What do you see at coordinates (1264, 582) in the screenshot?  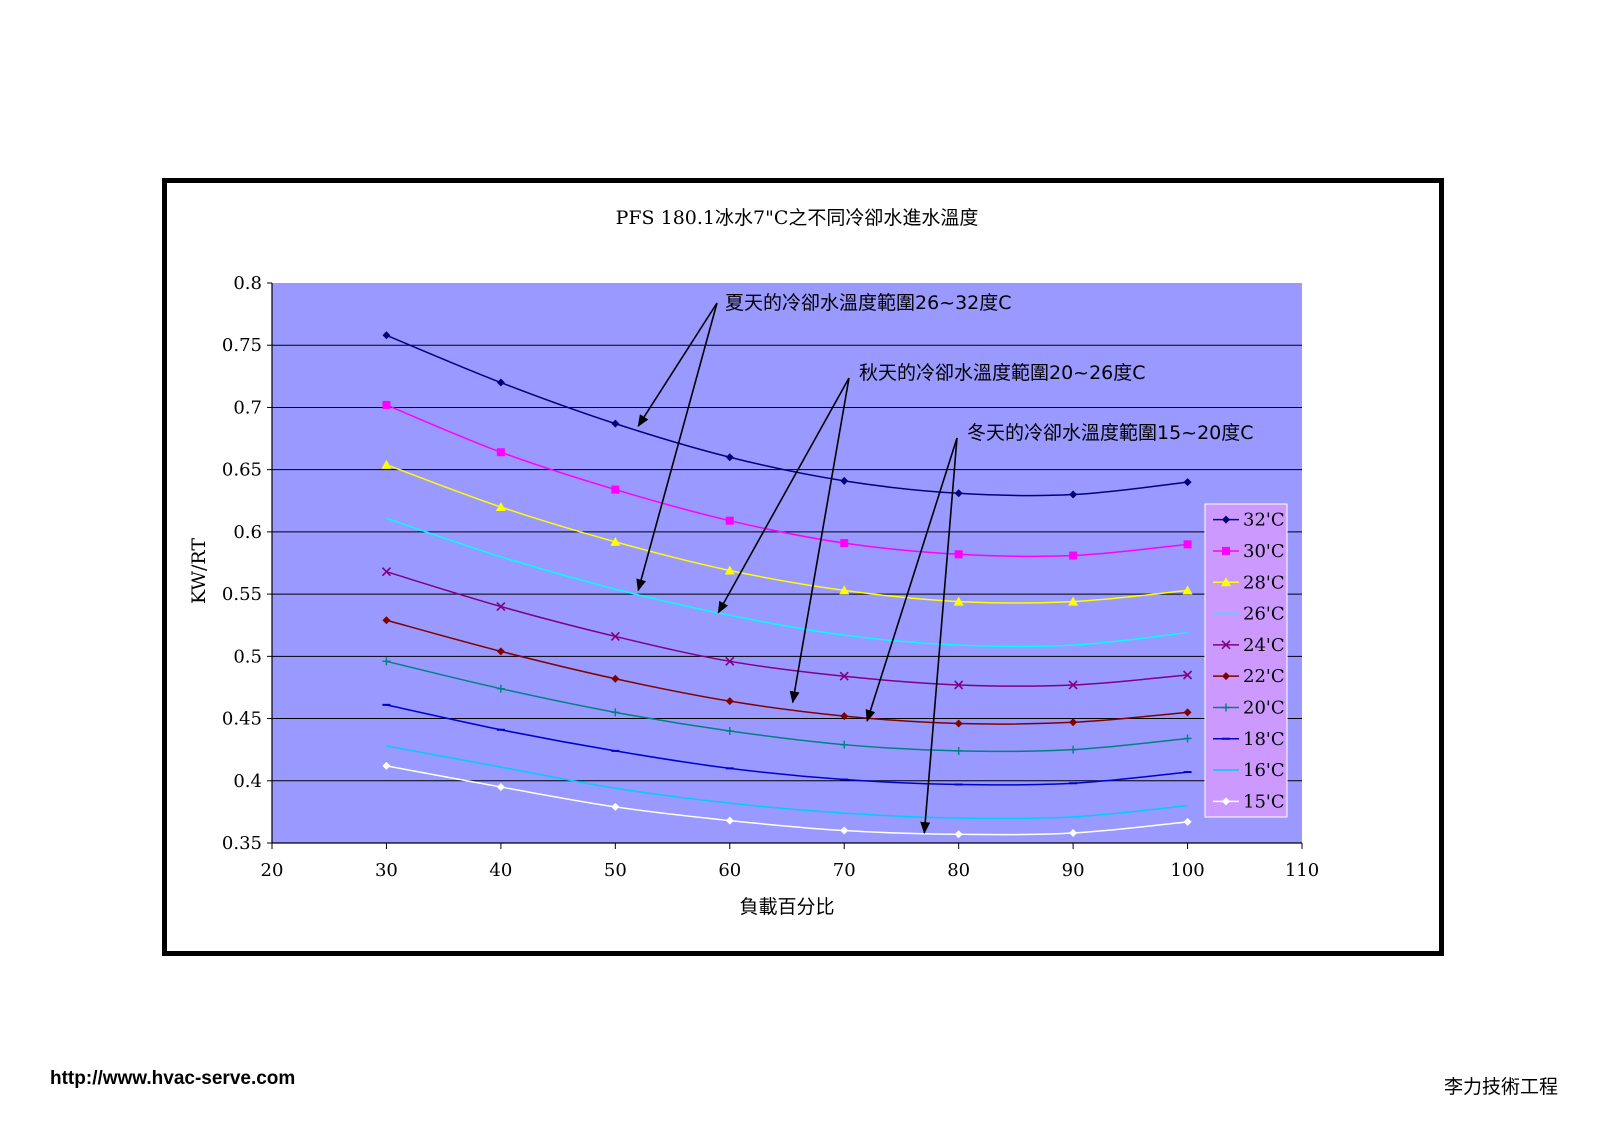 I see `legend-label: 28'C` at bounding box center [1264, 582].